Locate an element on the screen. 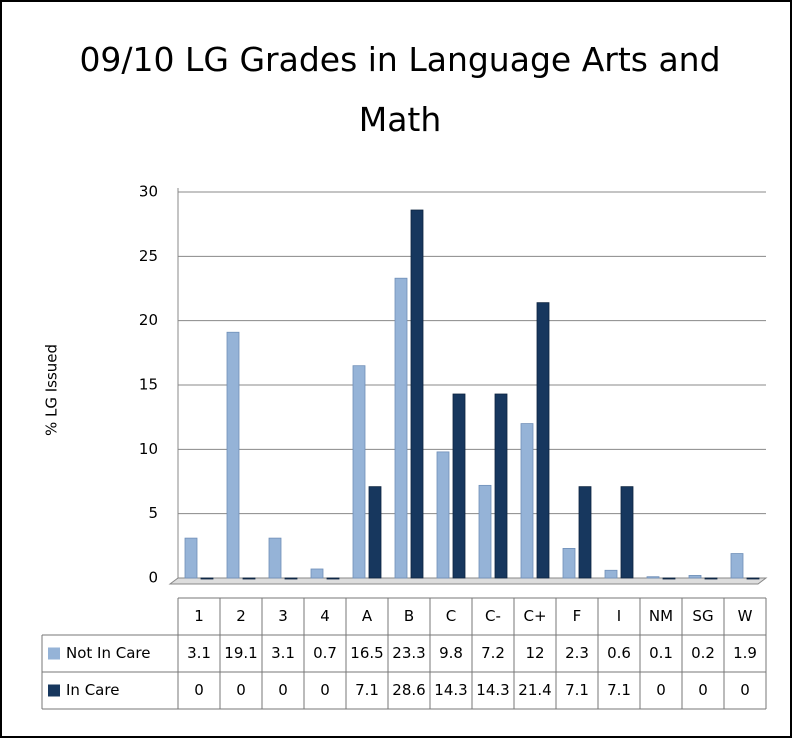 This screenshot has width=792, height=738. x-tick-label: C is located at coordinates (451, 616).